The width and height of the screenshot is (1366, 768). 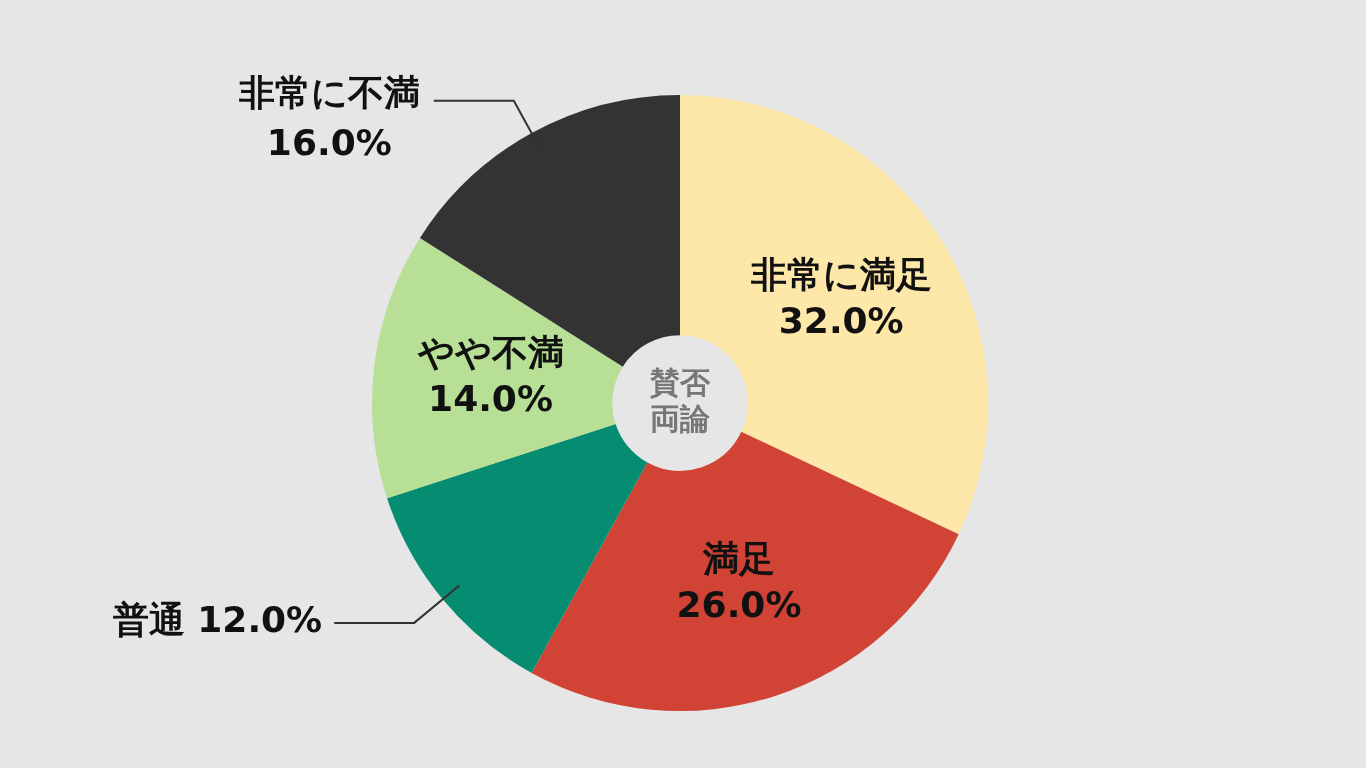 I want to click on slice-label: 非常に不満, so click(x=328, y=93).